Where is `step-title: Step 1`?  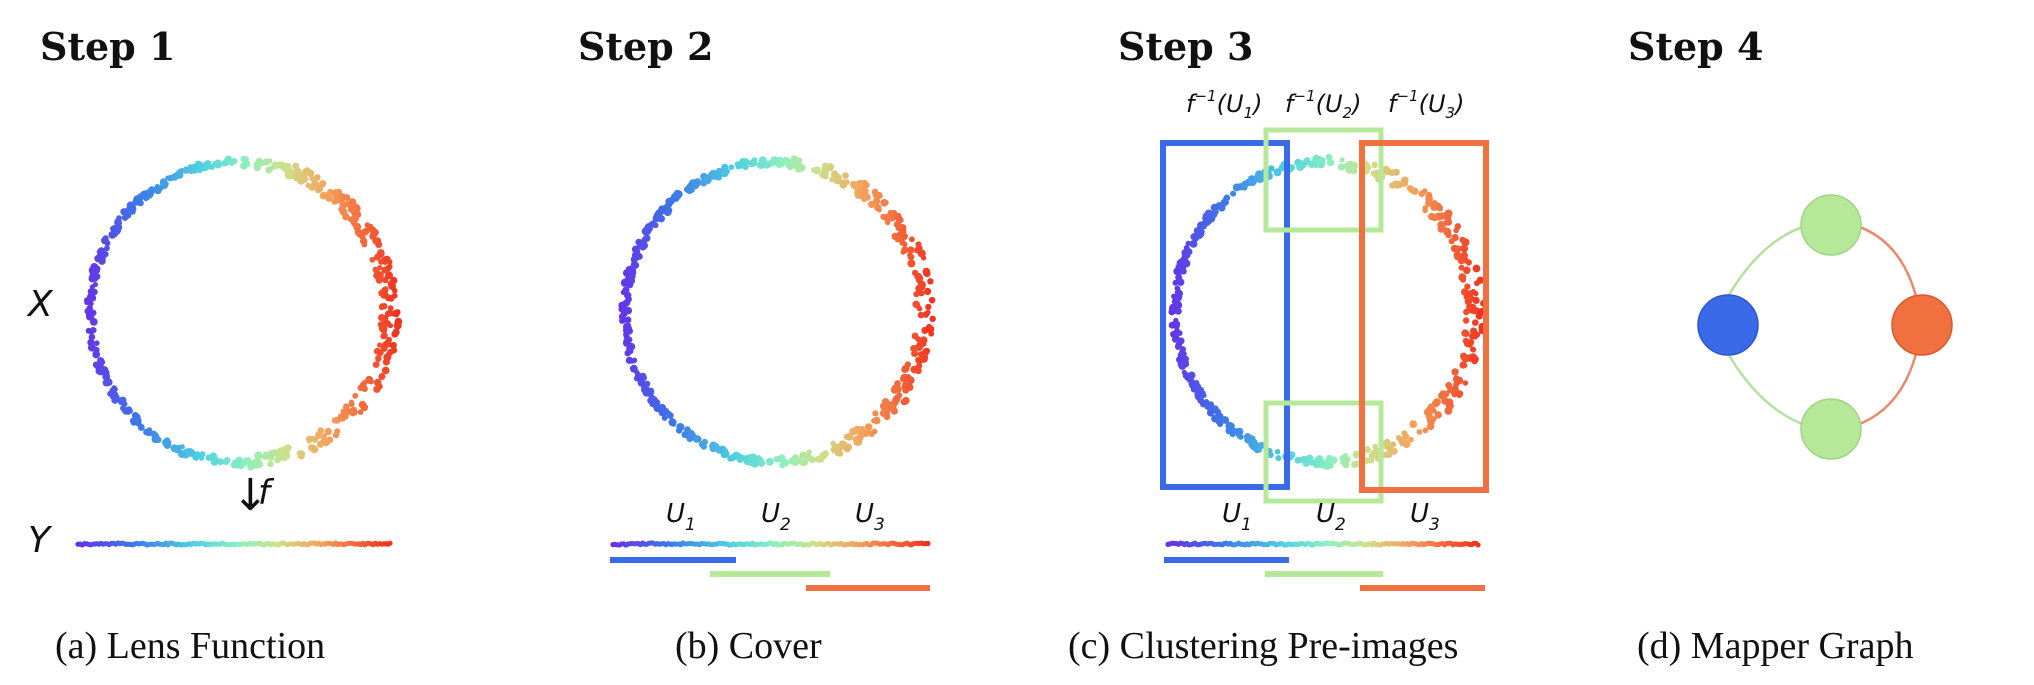 step-title: Step 1 is located at coordinates (107, 46).